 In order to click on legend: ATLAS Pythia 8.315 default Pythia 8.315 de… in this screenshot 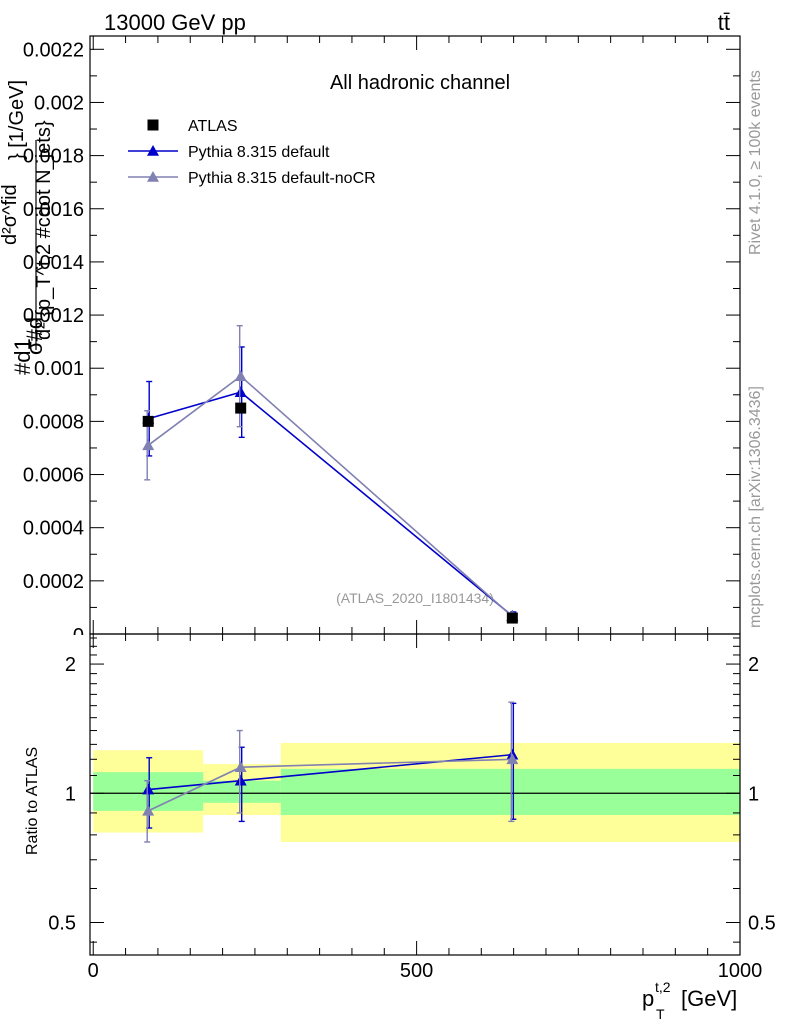, I will do `click(252, 152)`.